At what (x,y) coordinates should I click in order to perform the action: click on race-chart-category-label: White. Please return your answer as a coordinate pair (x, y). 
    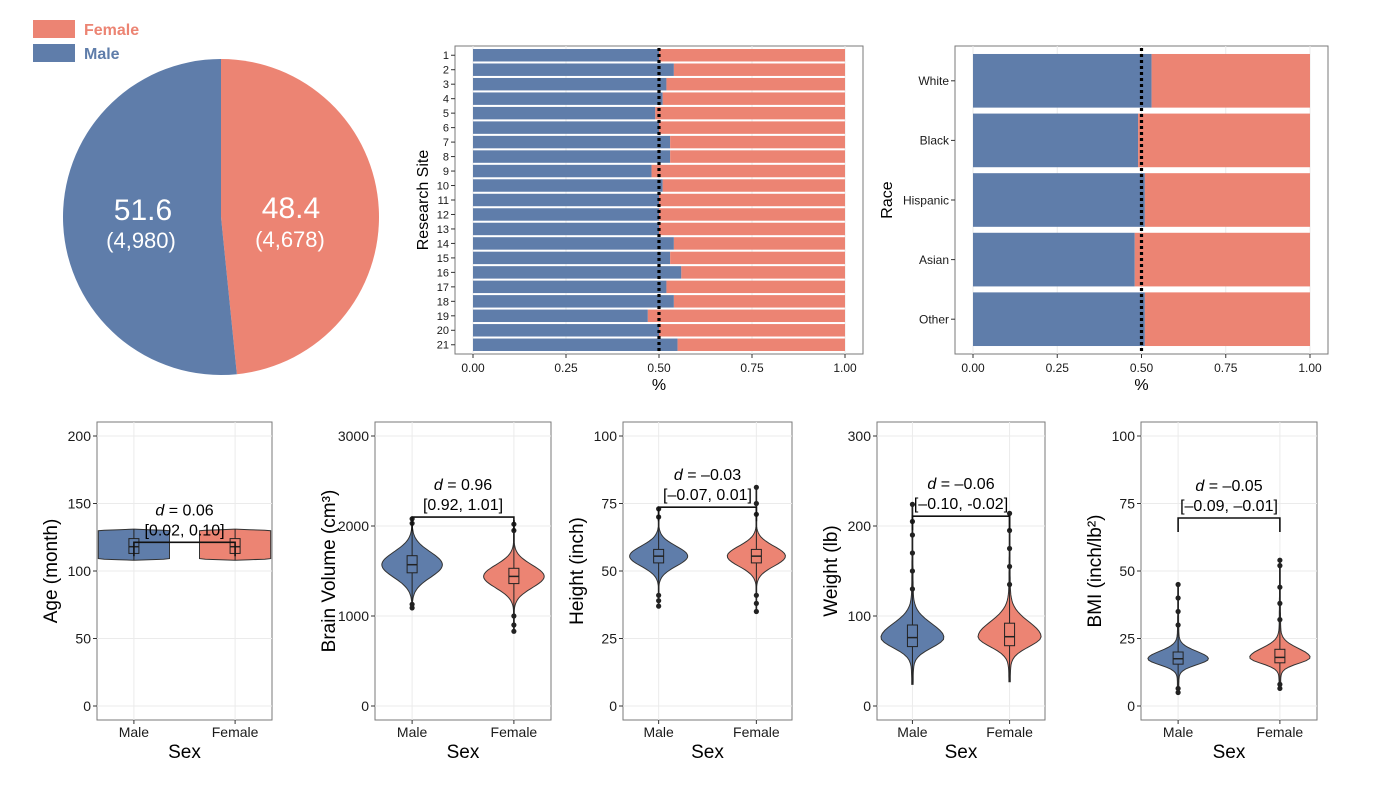
    Looking at the image, I should click on (933, 81).